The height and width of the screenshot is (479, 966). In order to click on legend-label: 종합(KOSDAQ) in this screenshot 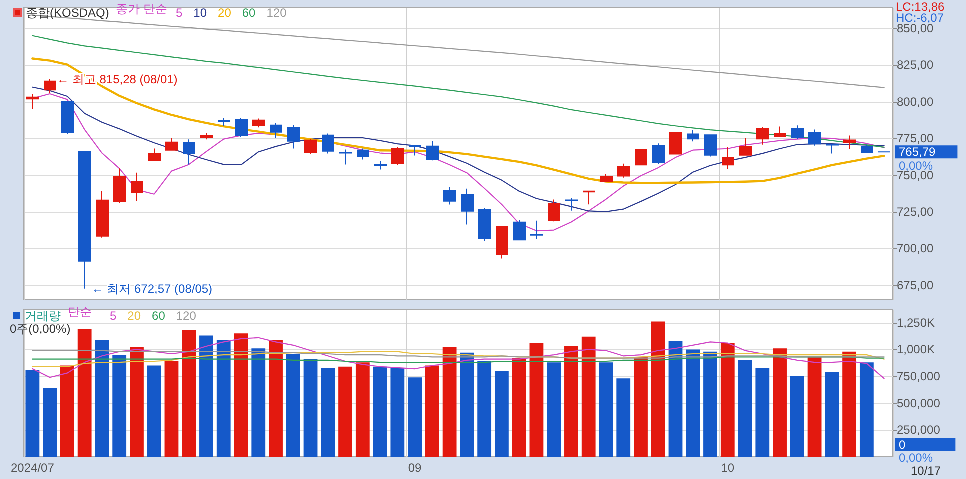, I will do `click(68, 13)`.